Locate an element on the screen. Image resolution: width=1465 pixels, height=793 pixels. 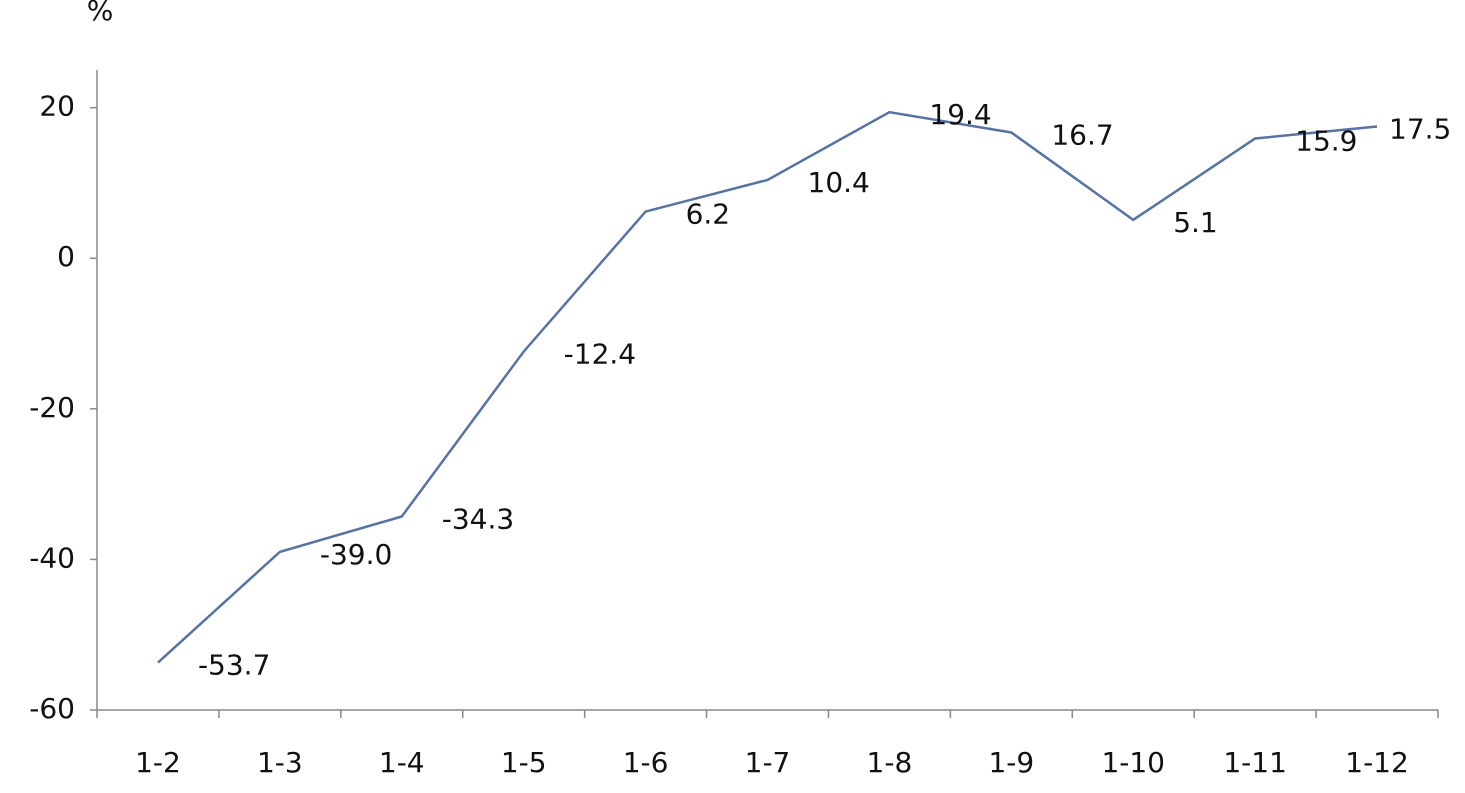
data-label: 15.9 is located at coordinates (1326, 141).